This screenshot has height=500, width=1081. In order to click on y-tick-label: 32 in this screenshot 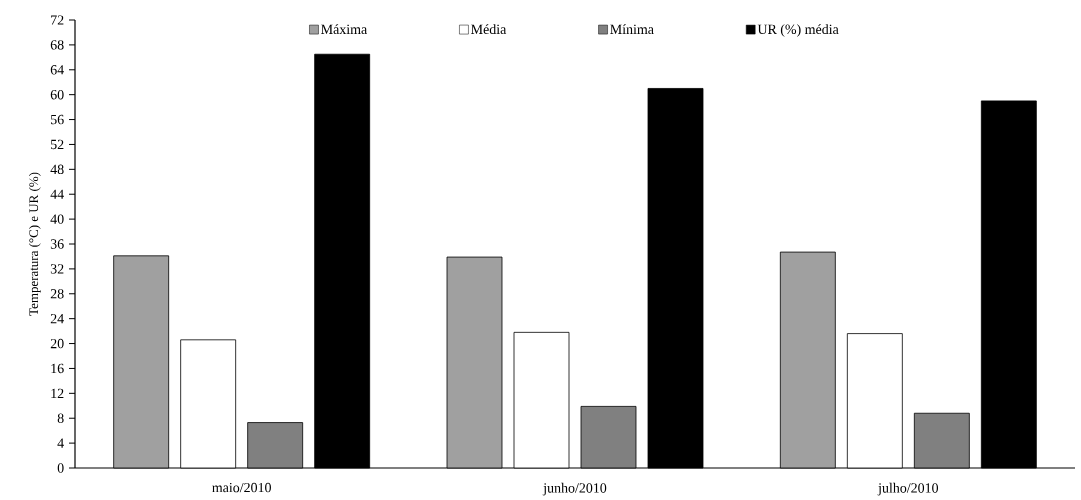, I will do `click(57, 269)`.